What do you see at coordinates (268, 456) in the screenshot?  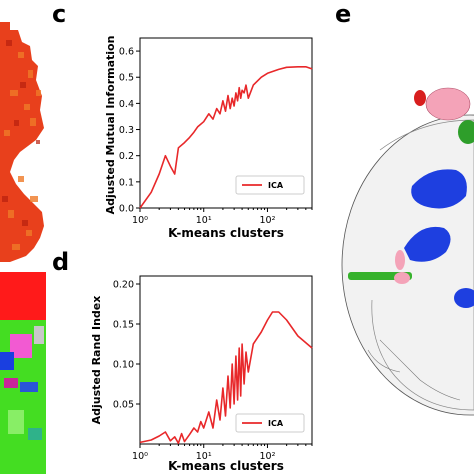 I see `chart-ari-x-tick-label: 10²` at bounding box center [268, 456].